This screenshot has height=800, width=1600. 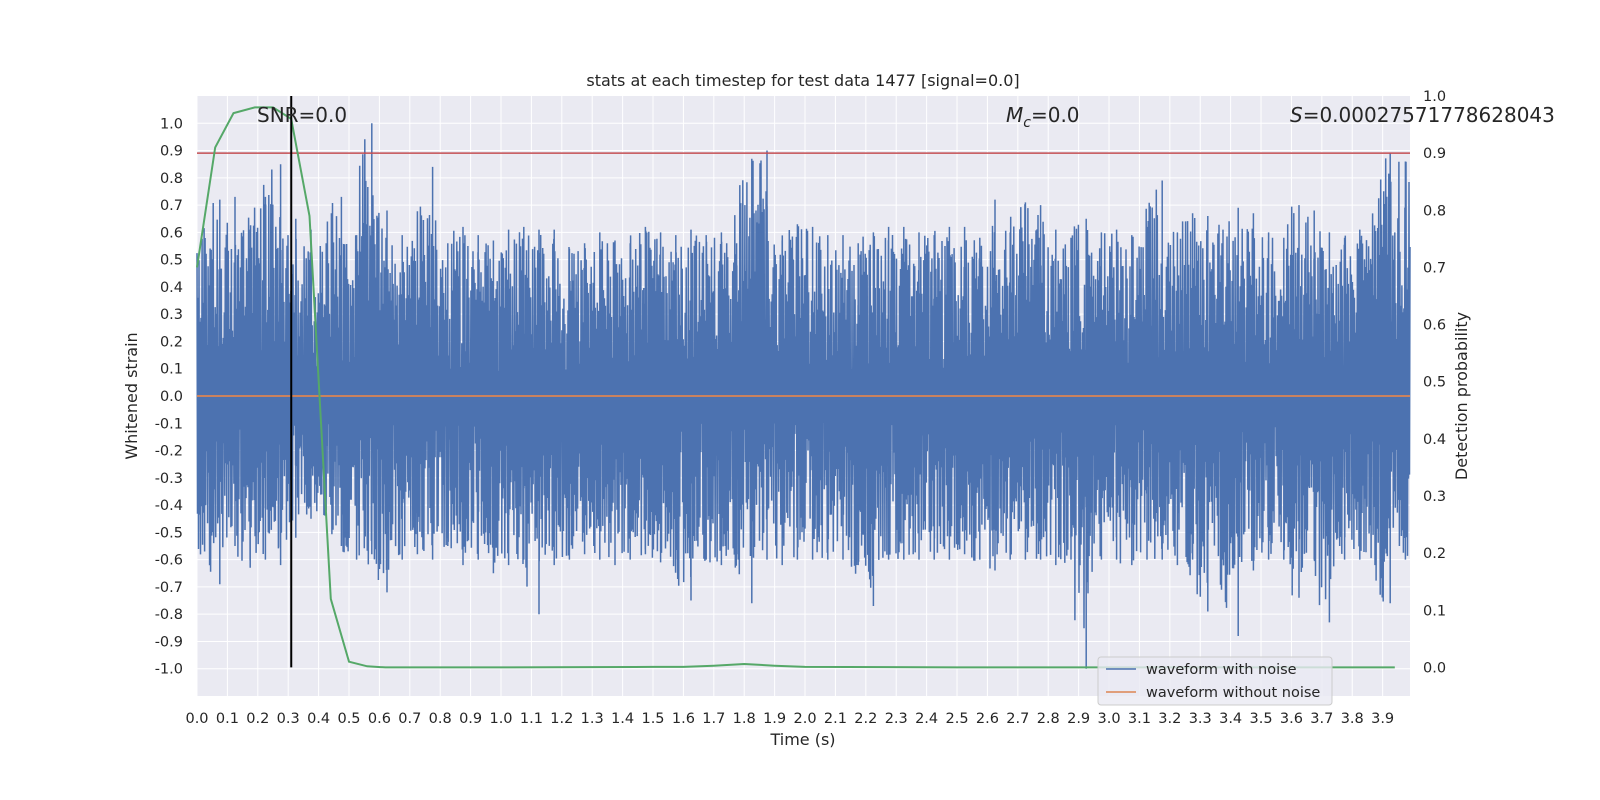 I want to click on y-tick-label: 0.0, so click(x=171, y=397).